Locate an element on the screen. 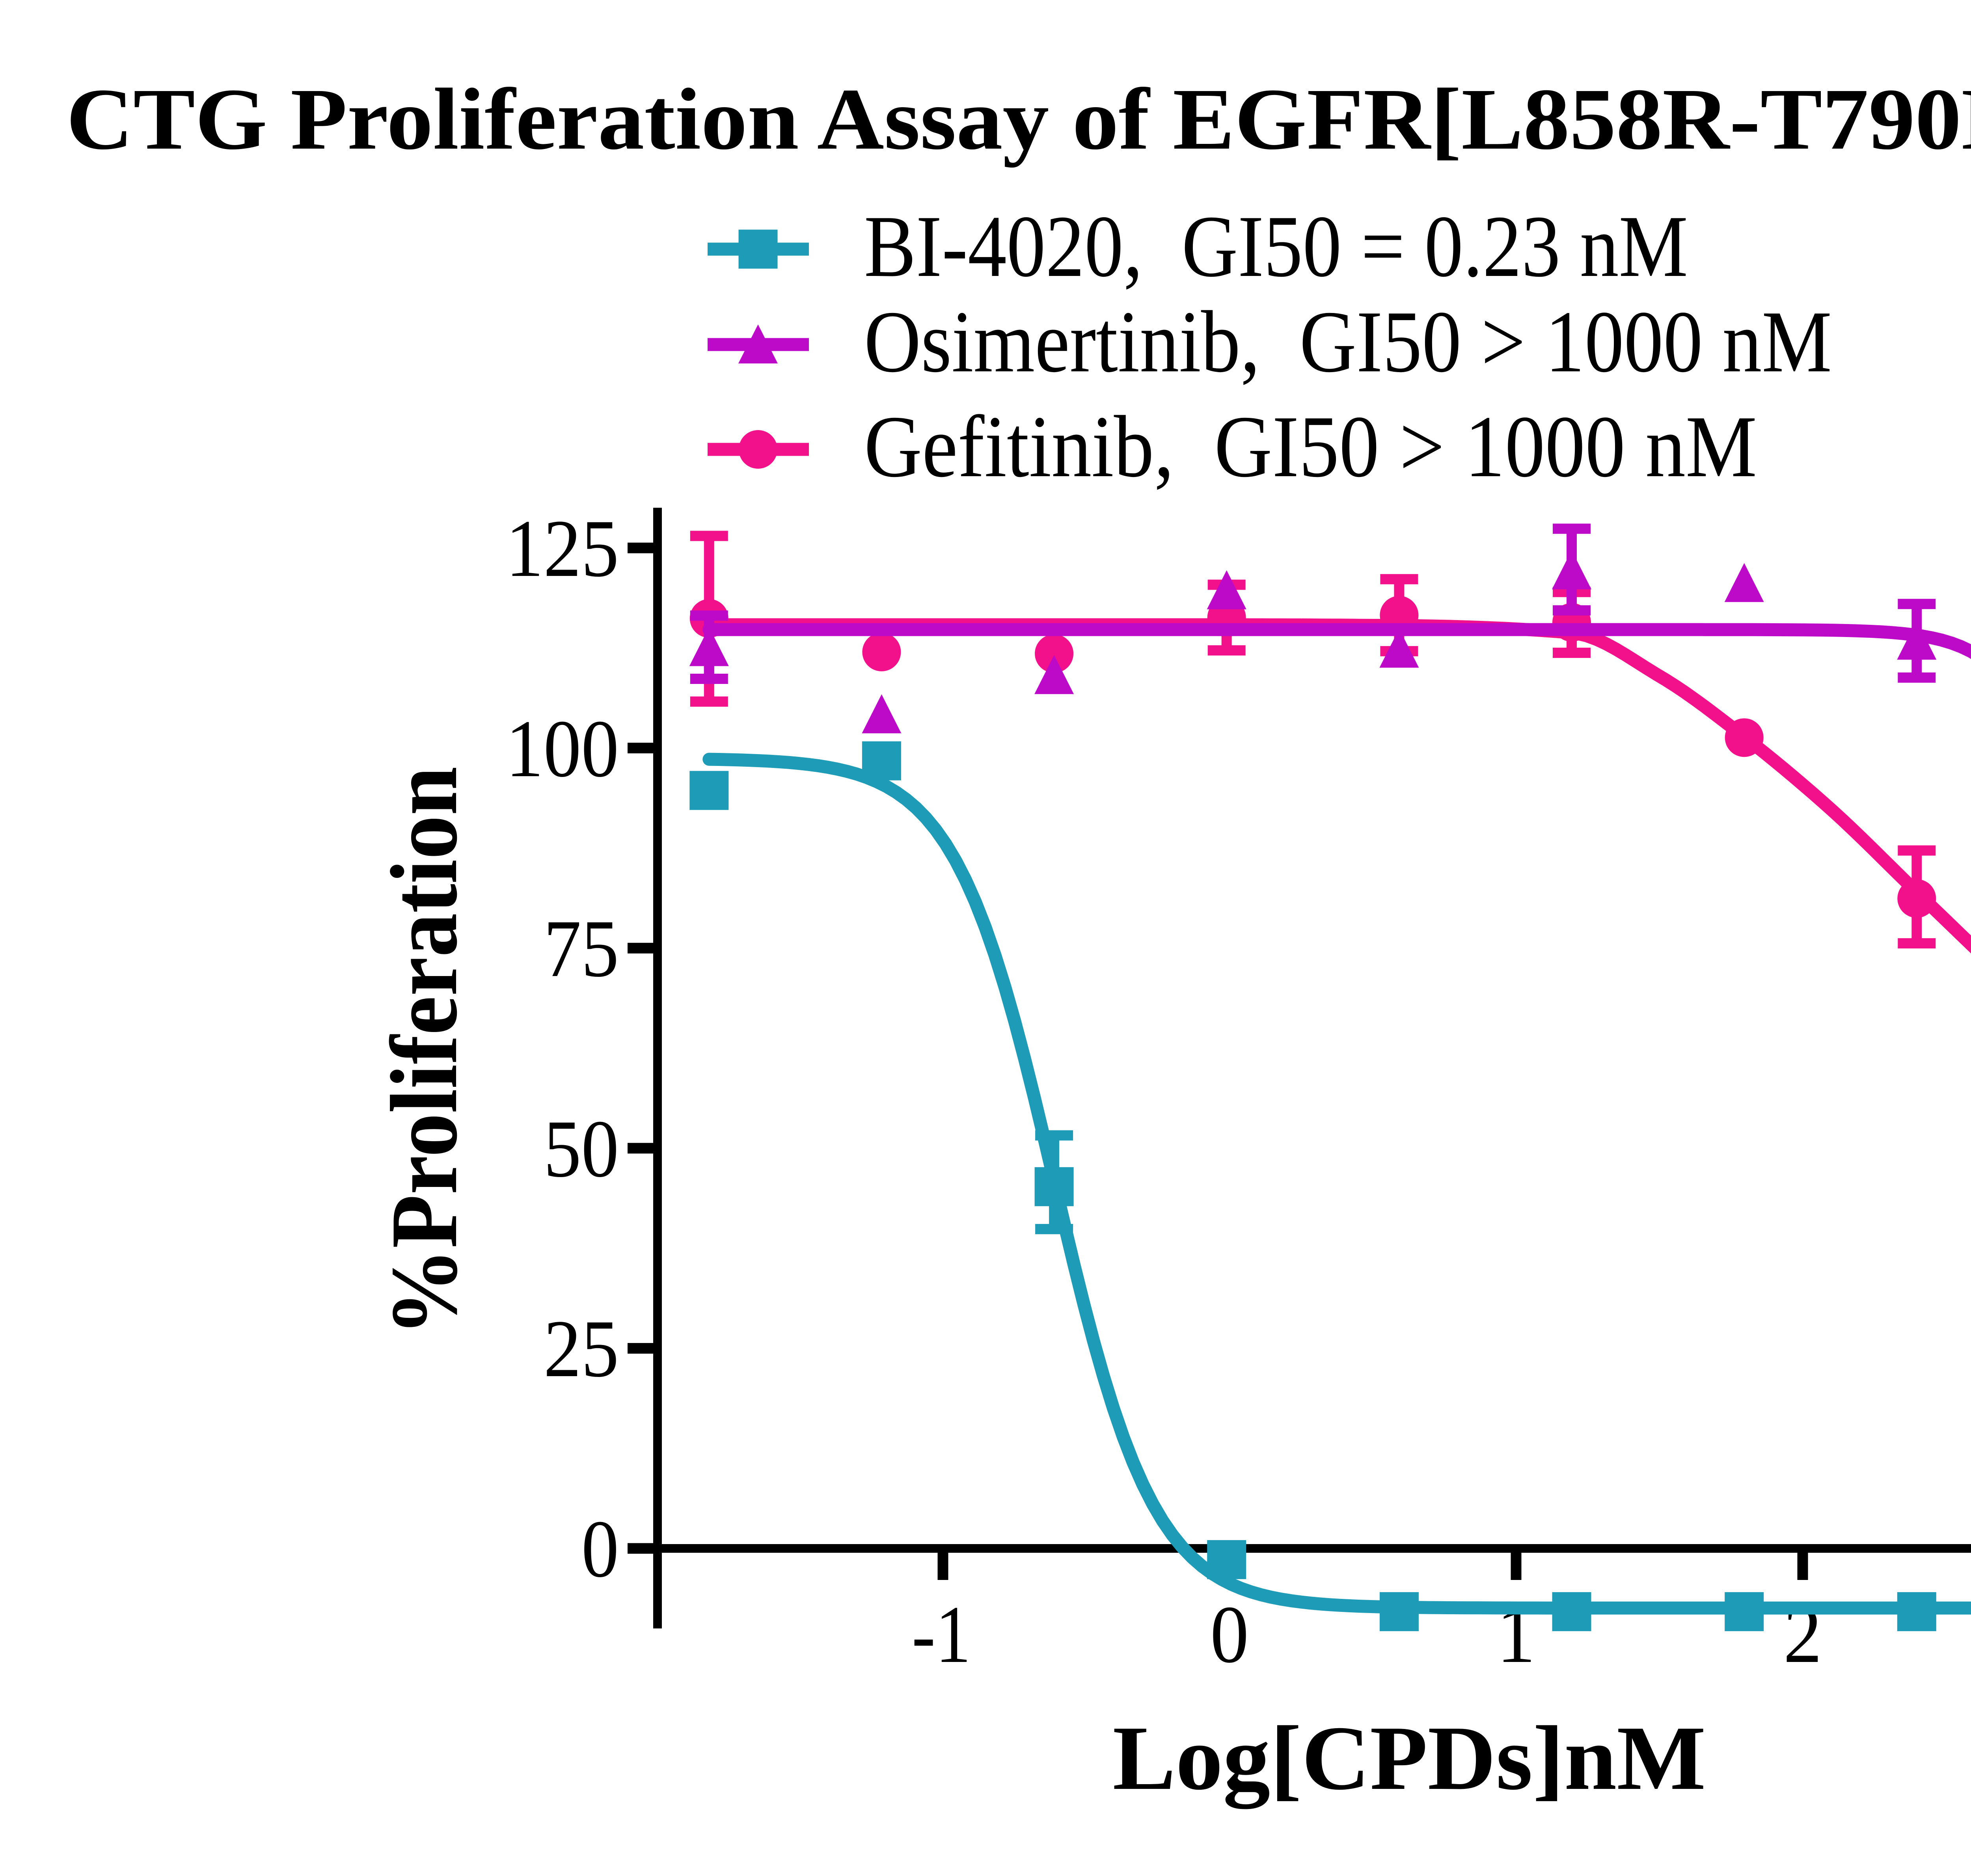 This screenshot has height=1876, width=1971. svg-text: 125 is located at coordinates (562, 548).